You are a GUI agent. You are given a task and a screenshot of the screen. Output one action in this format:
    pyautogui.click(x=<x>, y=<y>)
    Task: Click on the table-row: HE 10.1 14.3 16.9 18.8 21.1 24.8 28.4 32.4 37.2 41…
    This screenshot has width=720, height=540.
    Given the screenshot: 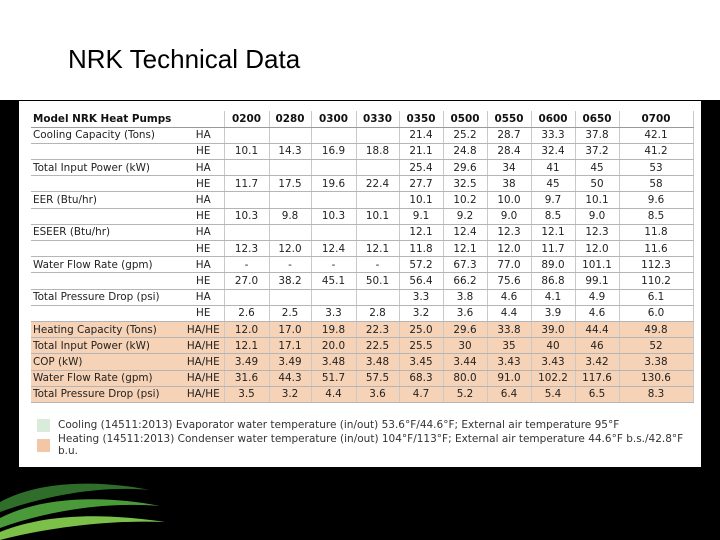 What is the action you would take?
    pyautogui.click(x=362, y=152)
    